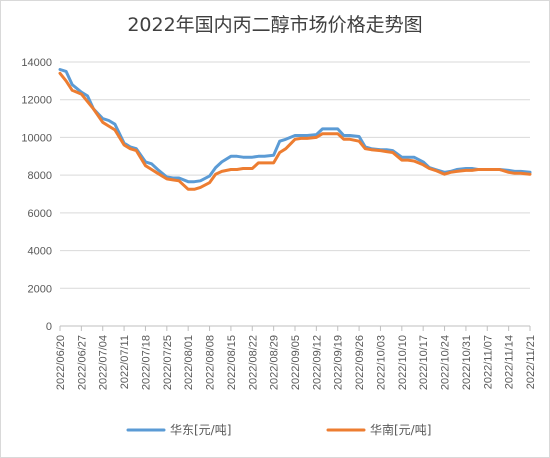 This screenshot has width=550, height=458. I want to click on legend-label: 华南[元/吨], so click(400, 429).